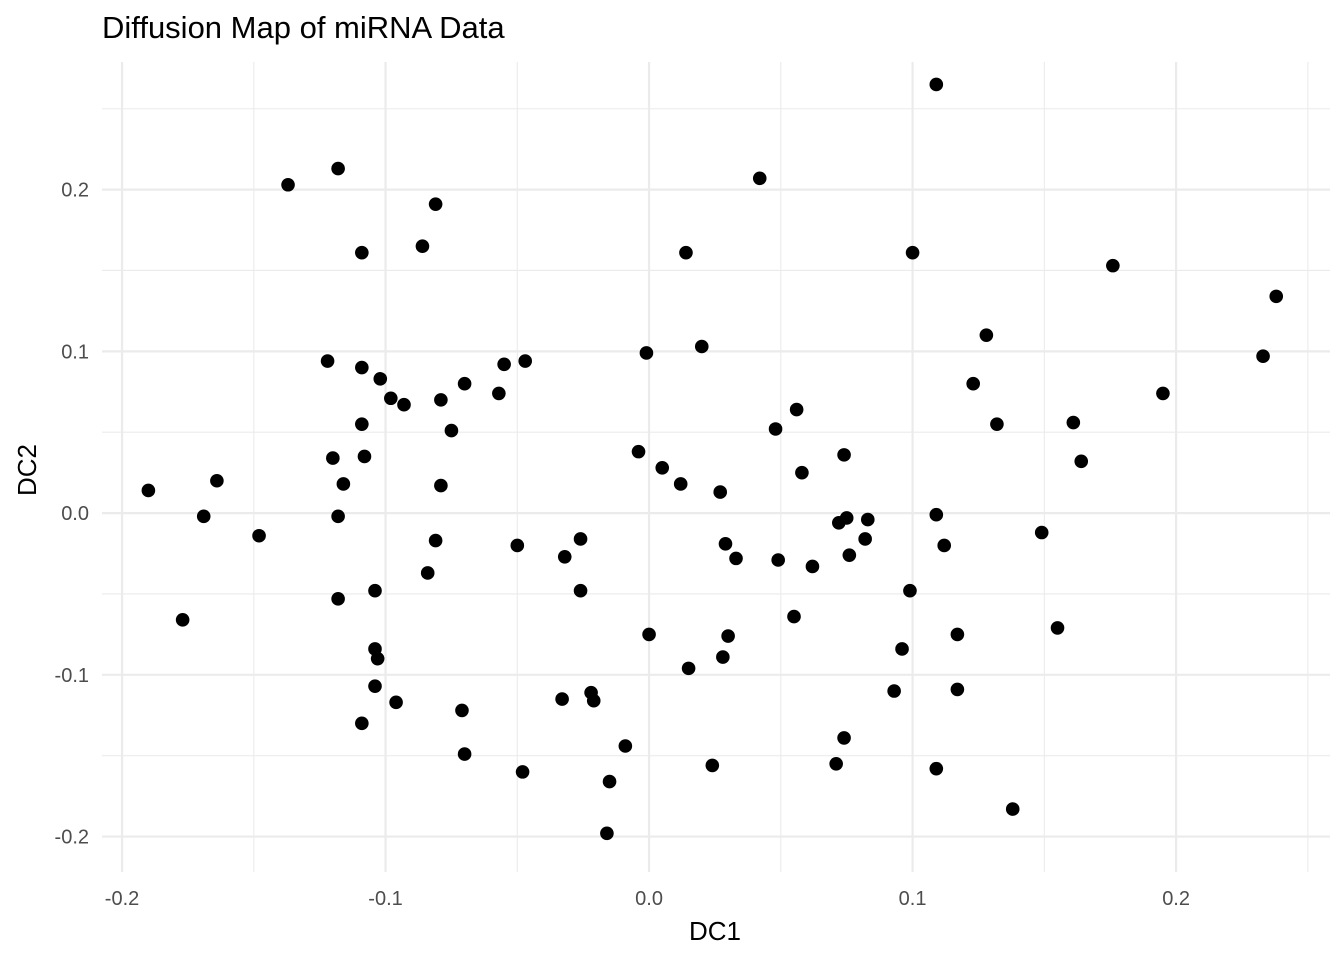 The height and width of the screenshot is (960, 1344). I want to click on x-tick-label: 0.0, so click(649, 899).